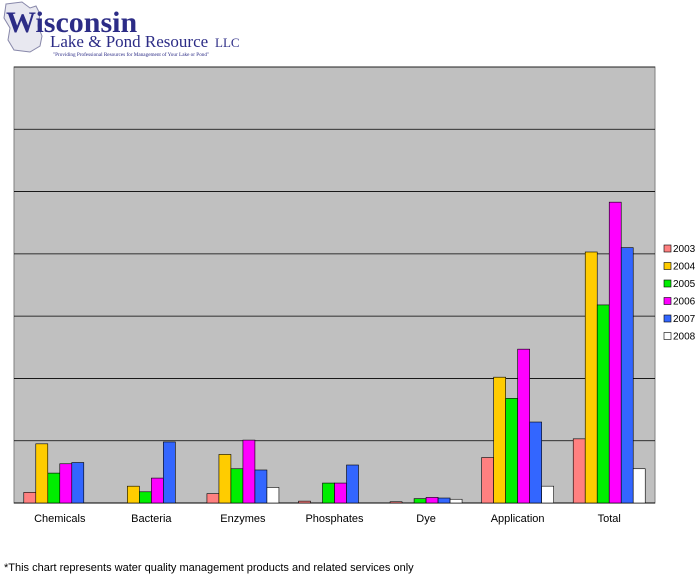 This screenshot has width=700, height=577. Describe the element at coordinates (169, 472) in the screenshot. I see `bar-2007-bacteria` at that location.